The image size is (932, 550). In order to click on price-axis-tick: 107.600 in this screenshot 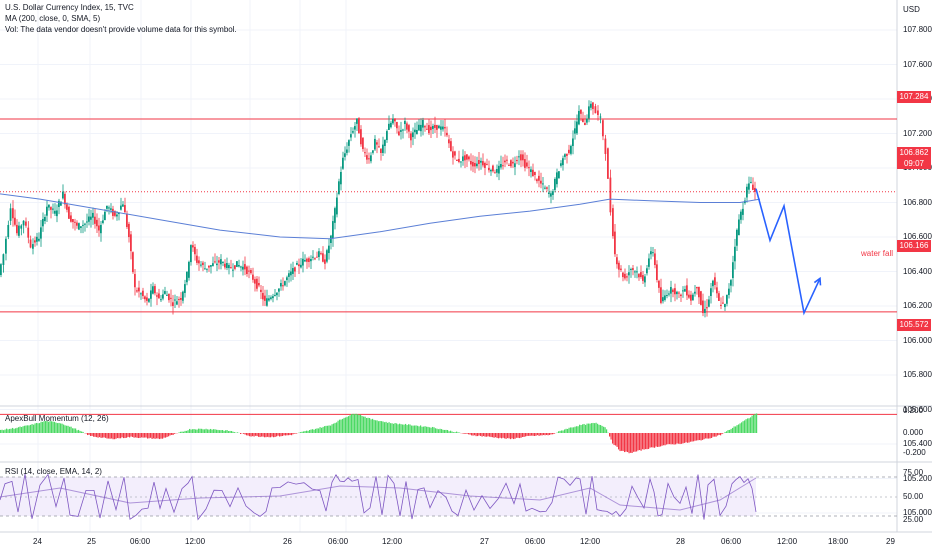, I will do `click(917, 64)`.